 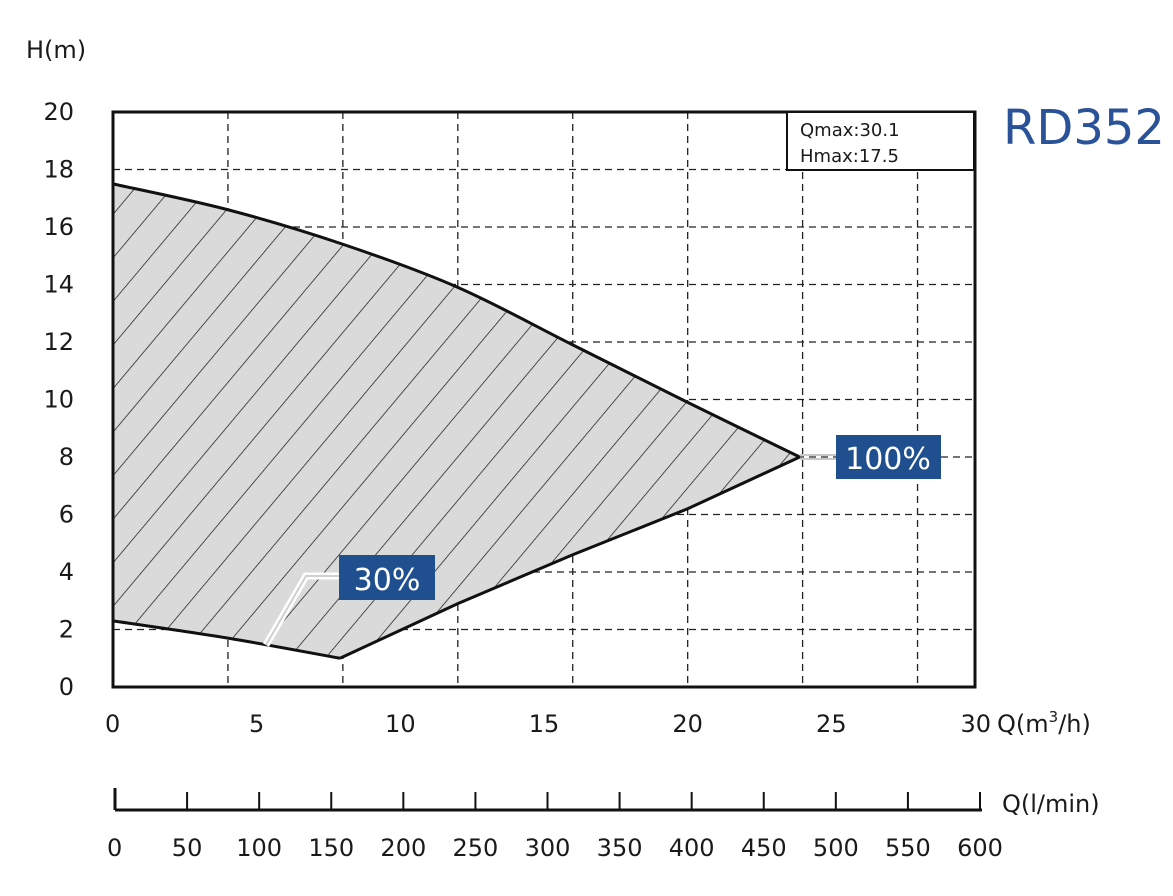 I want to click on model-label: RD352, so click(x=1084, y=128).